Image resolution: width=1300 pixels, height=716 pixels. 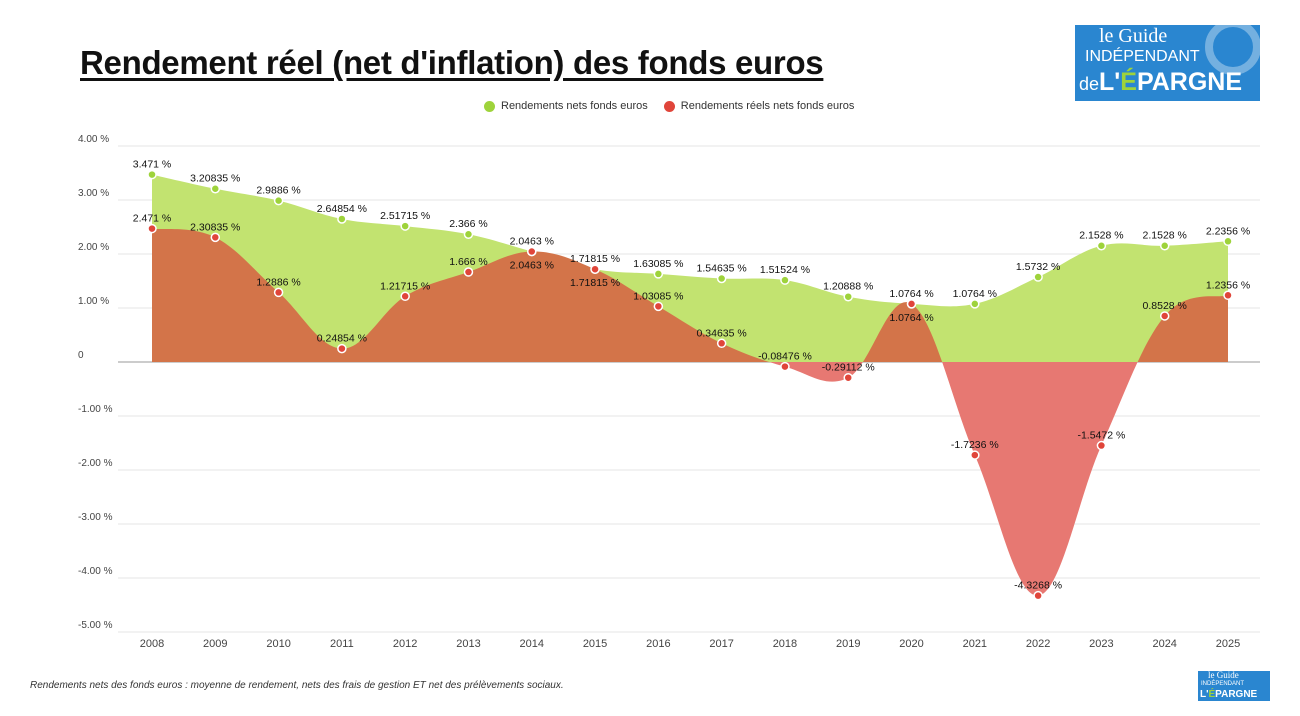 I want to click on x-tick-label: 2013, so click(x=468, y=644).